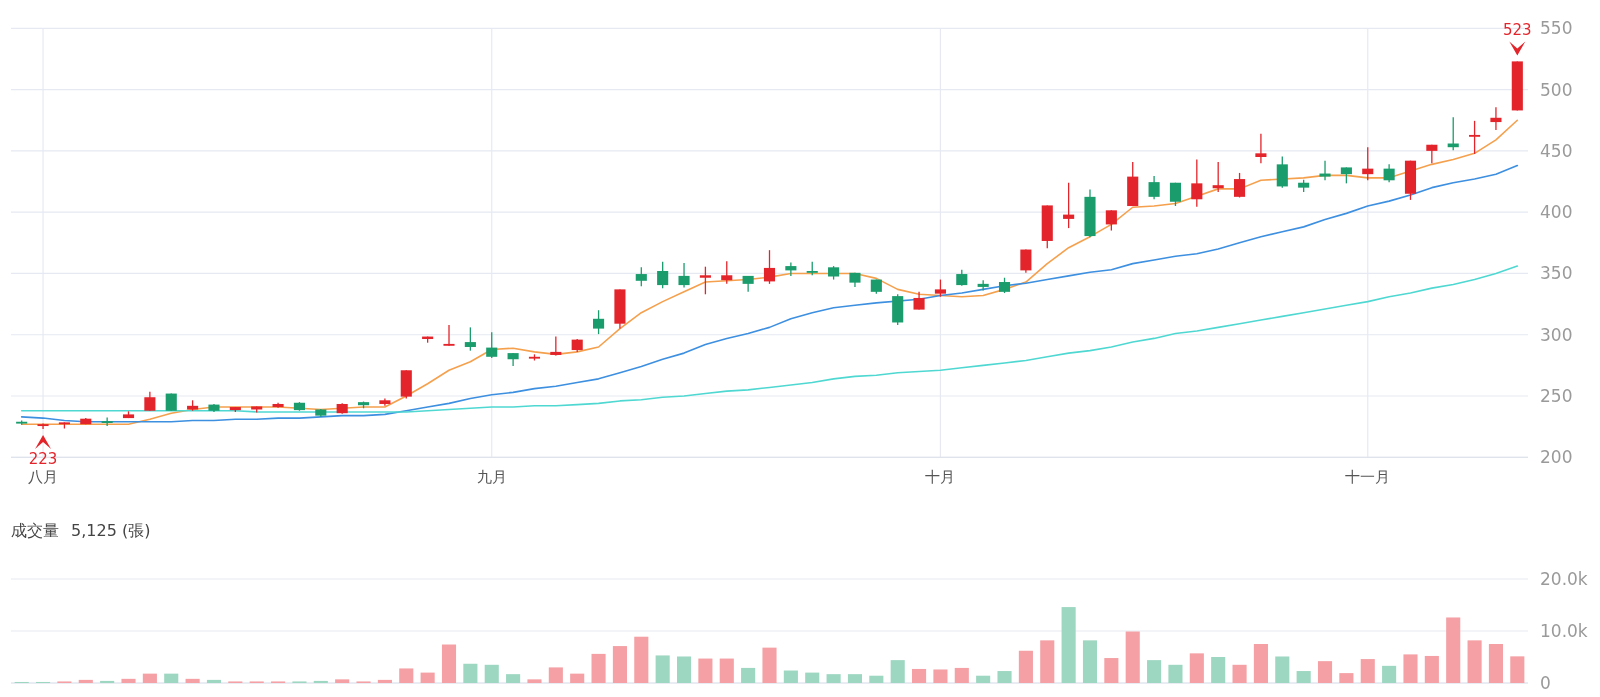 The image size is (1600, 697). What do you see at coordinates (111, 530) in the screenshot?
I see `chart-subtitle: 5,125 (張)` at bounding box center [111, 530].